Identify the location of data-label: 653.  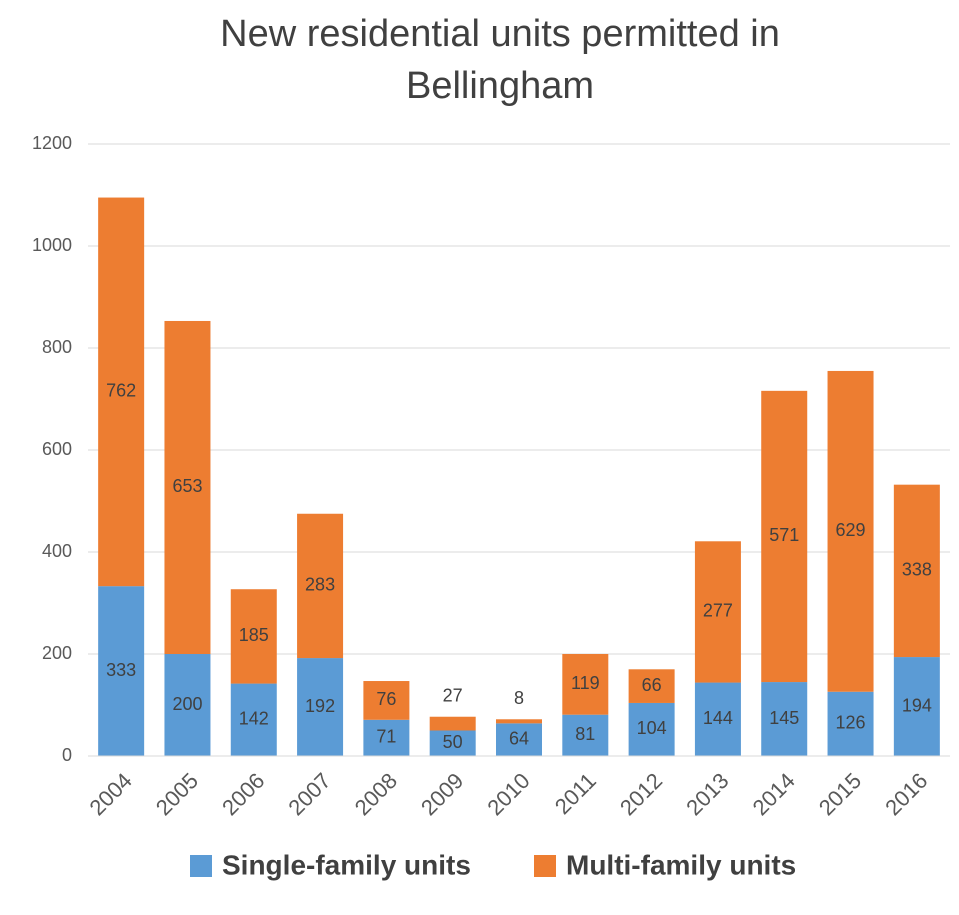
(187, 486).